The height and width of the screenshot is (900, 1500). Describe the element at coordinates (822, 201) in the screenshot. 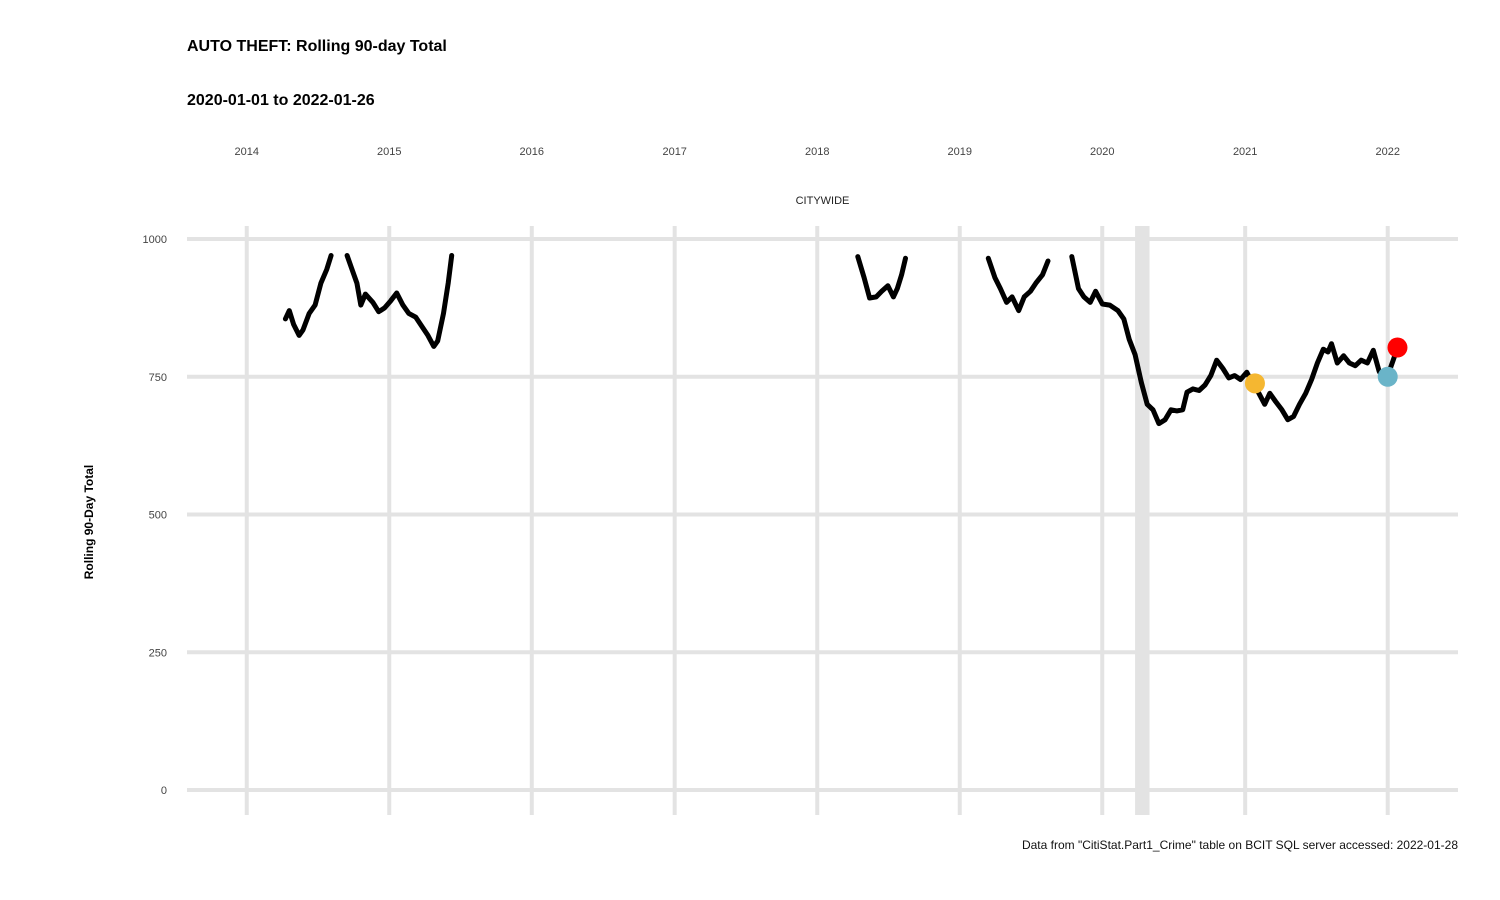

I see `facet-label: CITYWIDE` at that location.